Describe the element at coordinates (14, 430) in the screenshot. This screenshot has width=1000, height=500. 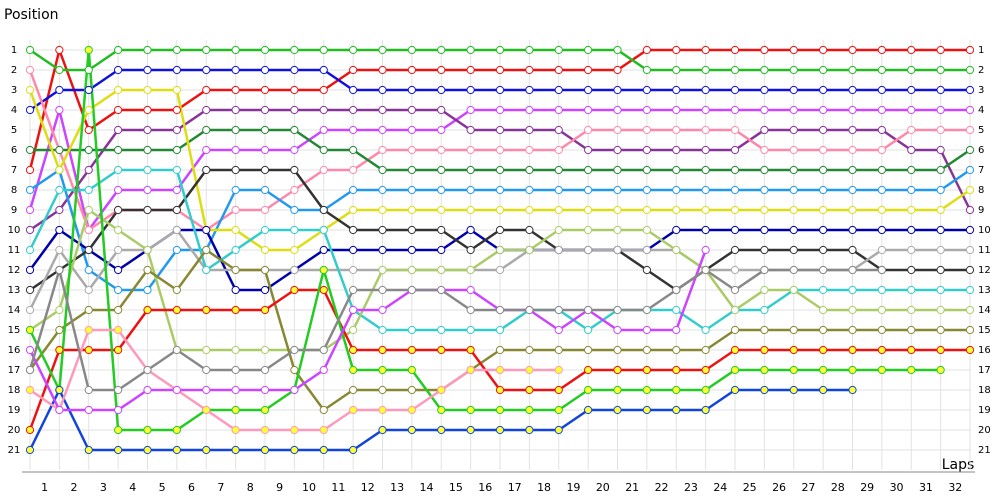
I see `y-tick-label: 20` at that location.